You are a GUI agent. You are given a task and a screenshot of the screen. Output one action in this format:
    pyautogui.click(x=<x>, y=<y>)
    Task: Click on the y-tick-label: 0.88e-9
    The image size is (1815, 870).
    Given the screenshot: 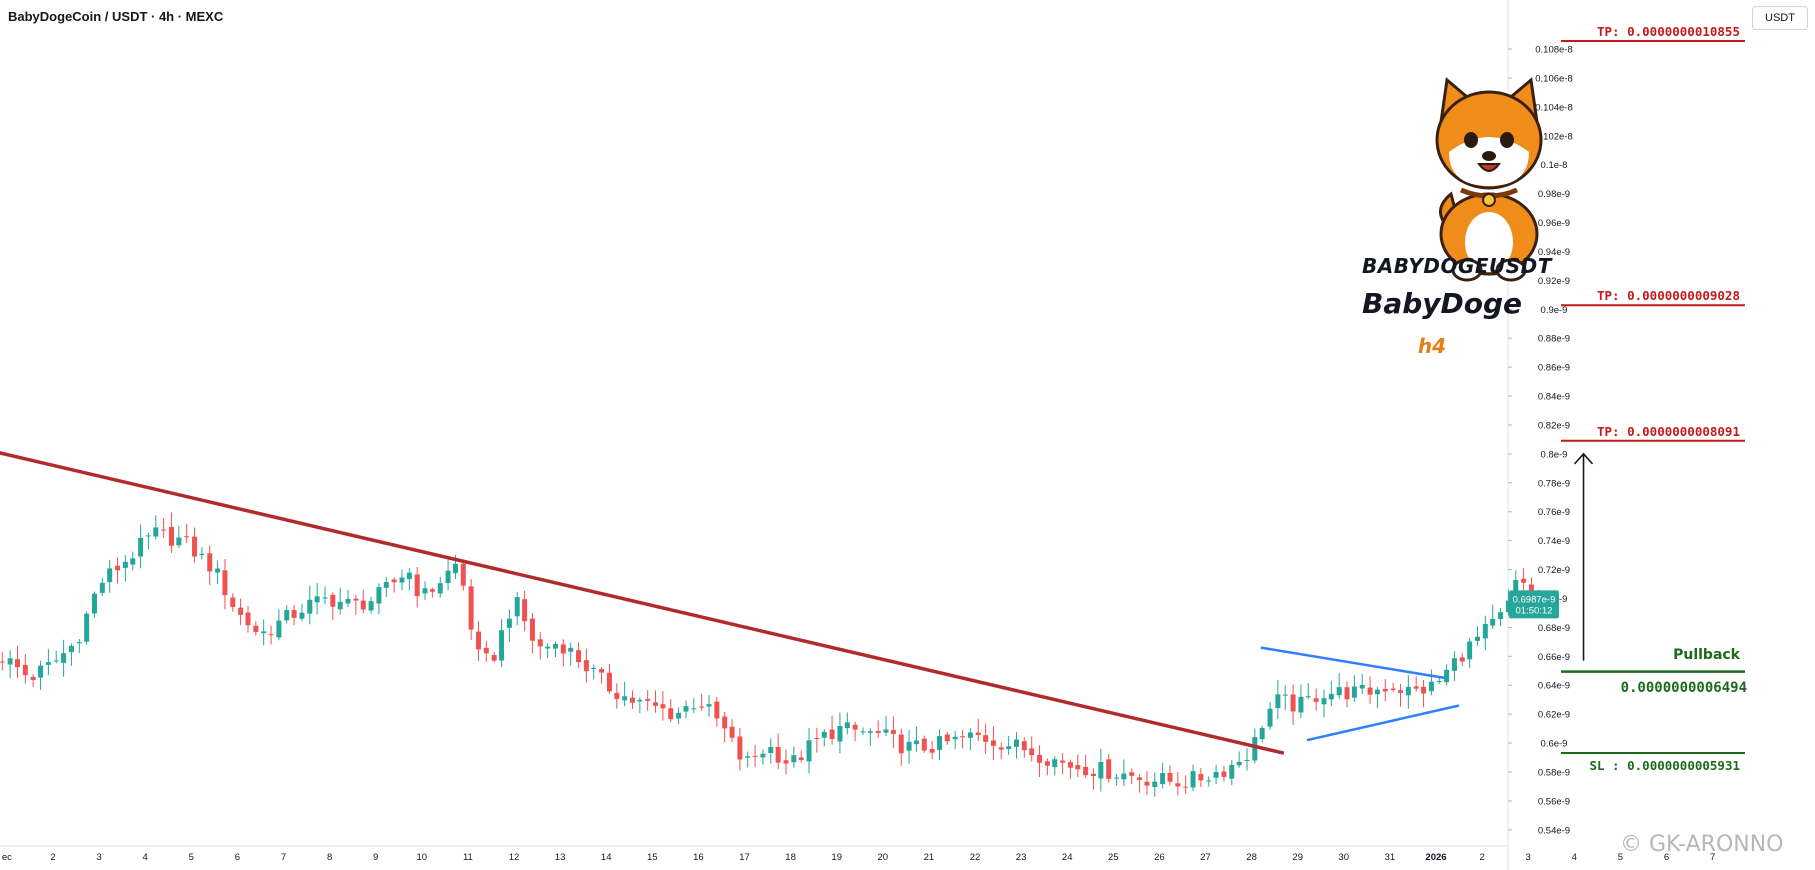 What is the action you would take?
    pyautogui.click(x=1554, y=339)
    